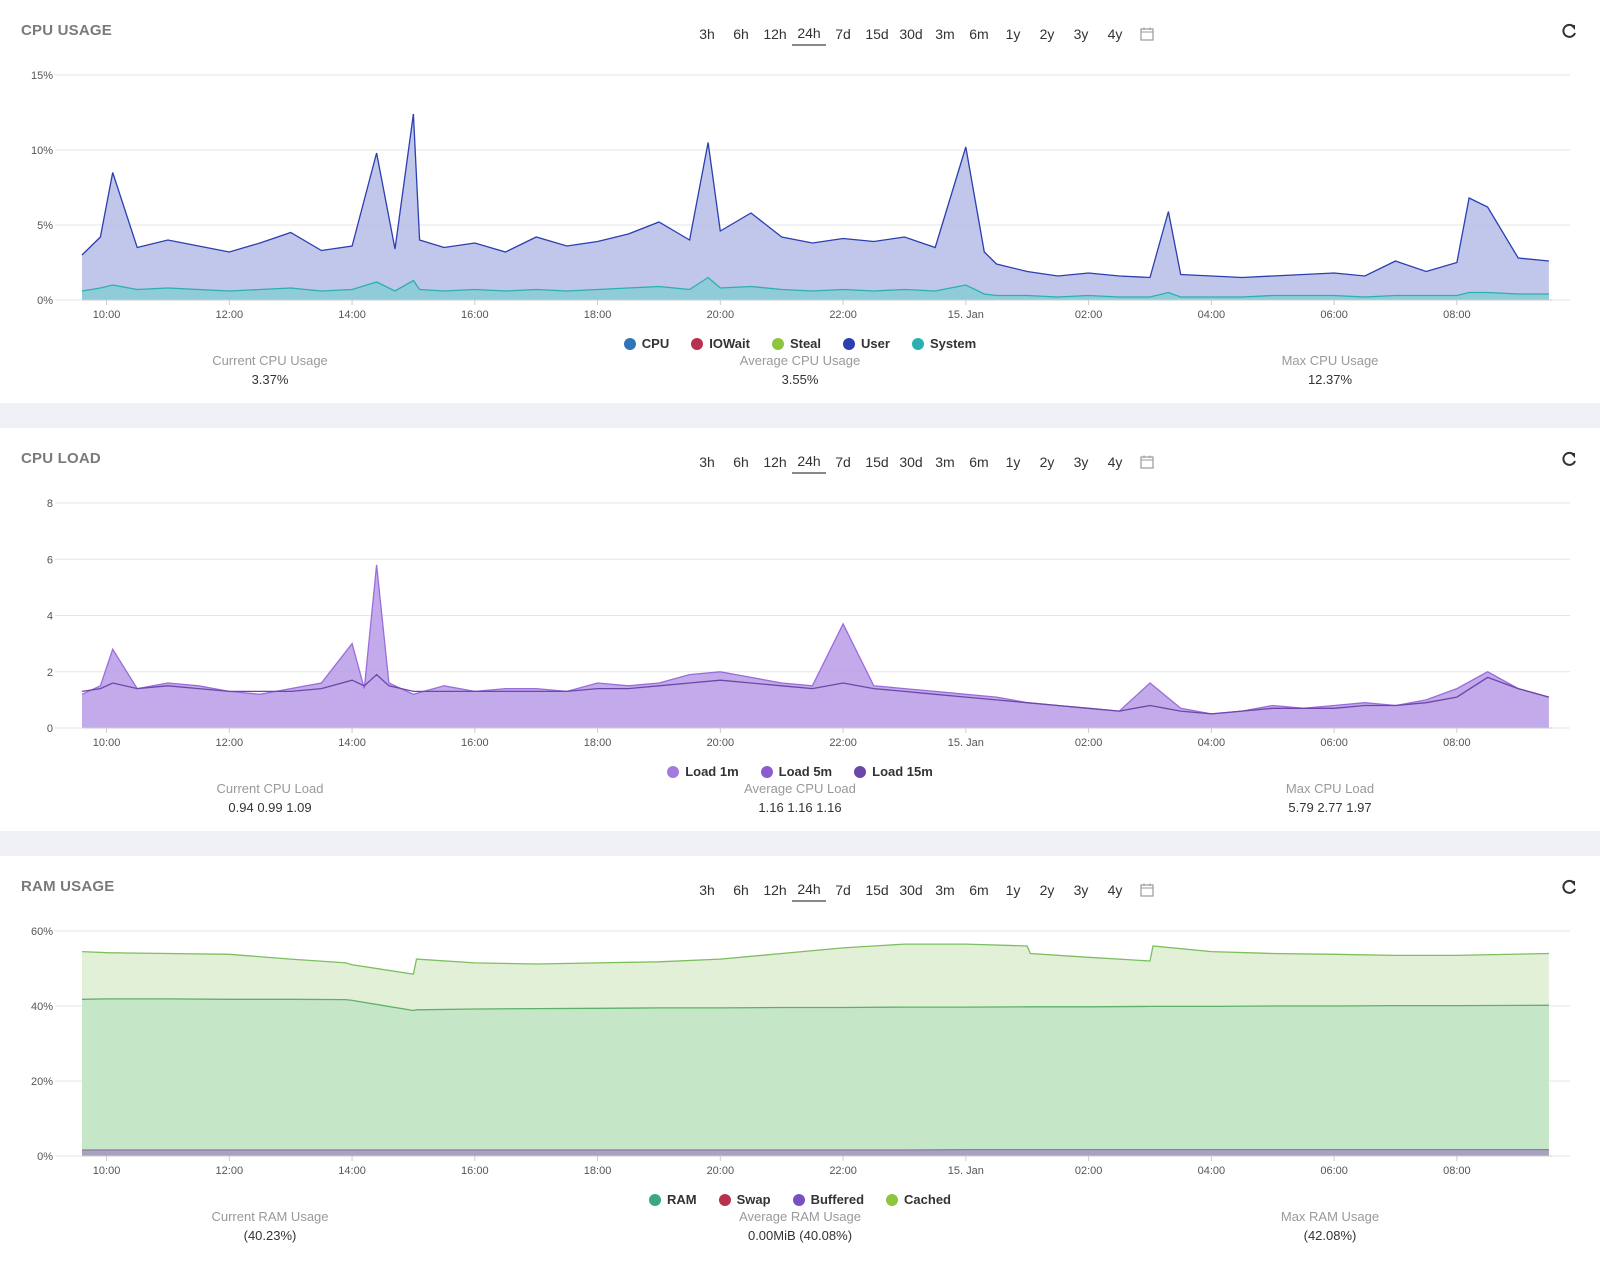 The width and height of the screenshot is (1600, 1280). I want to click on stat-label: Max CPU Load, so click(1330, 788).